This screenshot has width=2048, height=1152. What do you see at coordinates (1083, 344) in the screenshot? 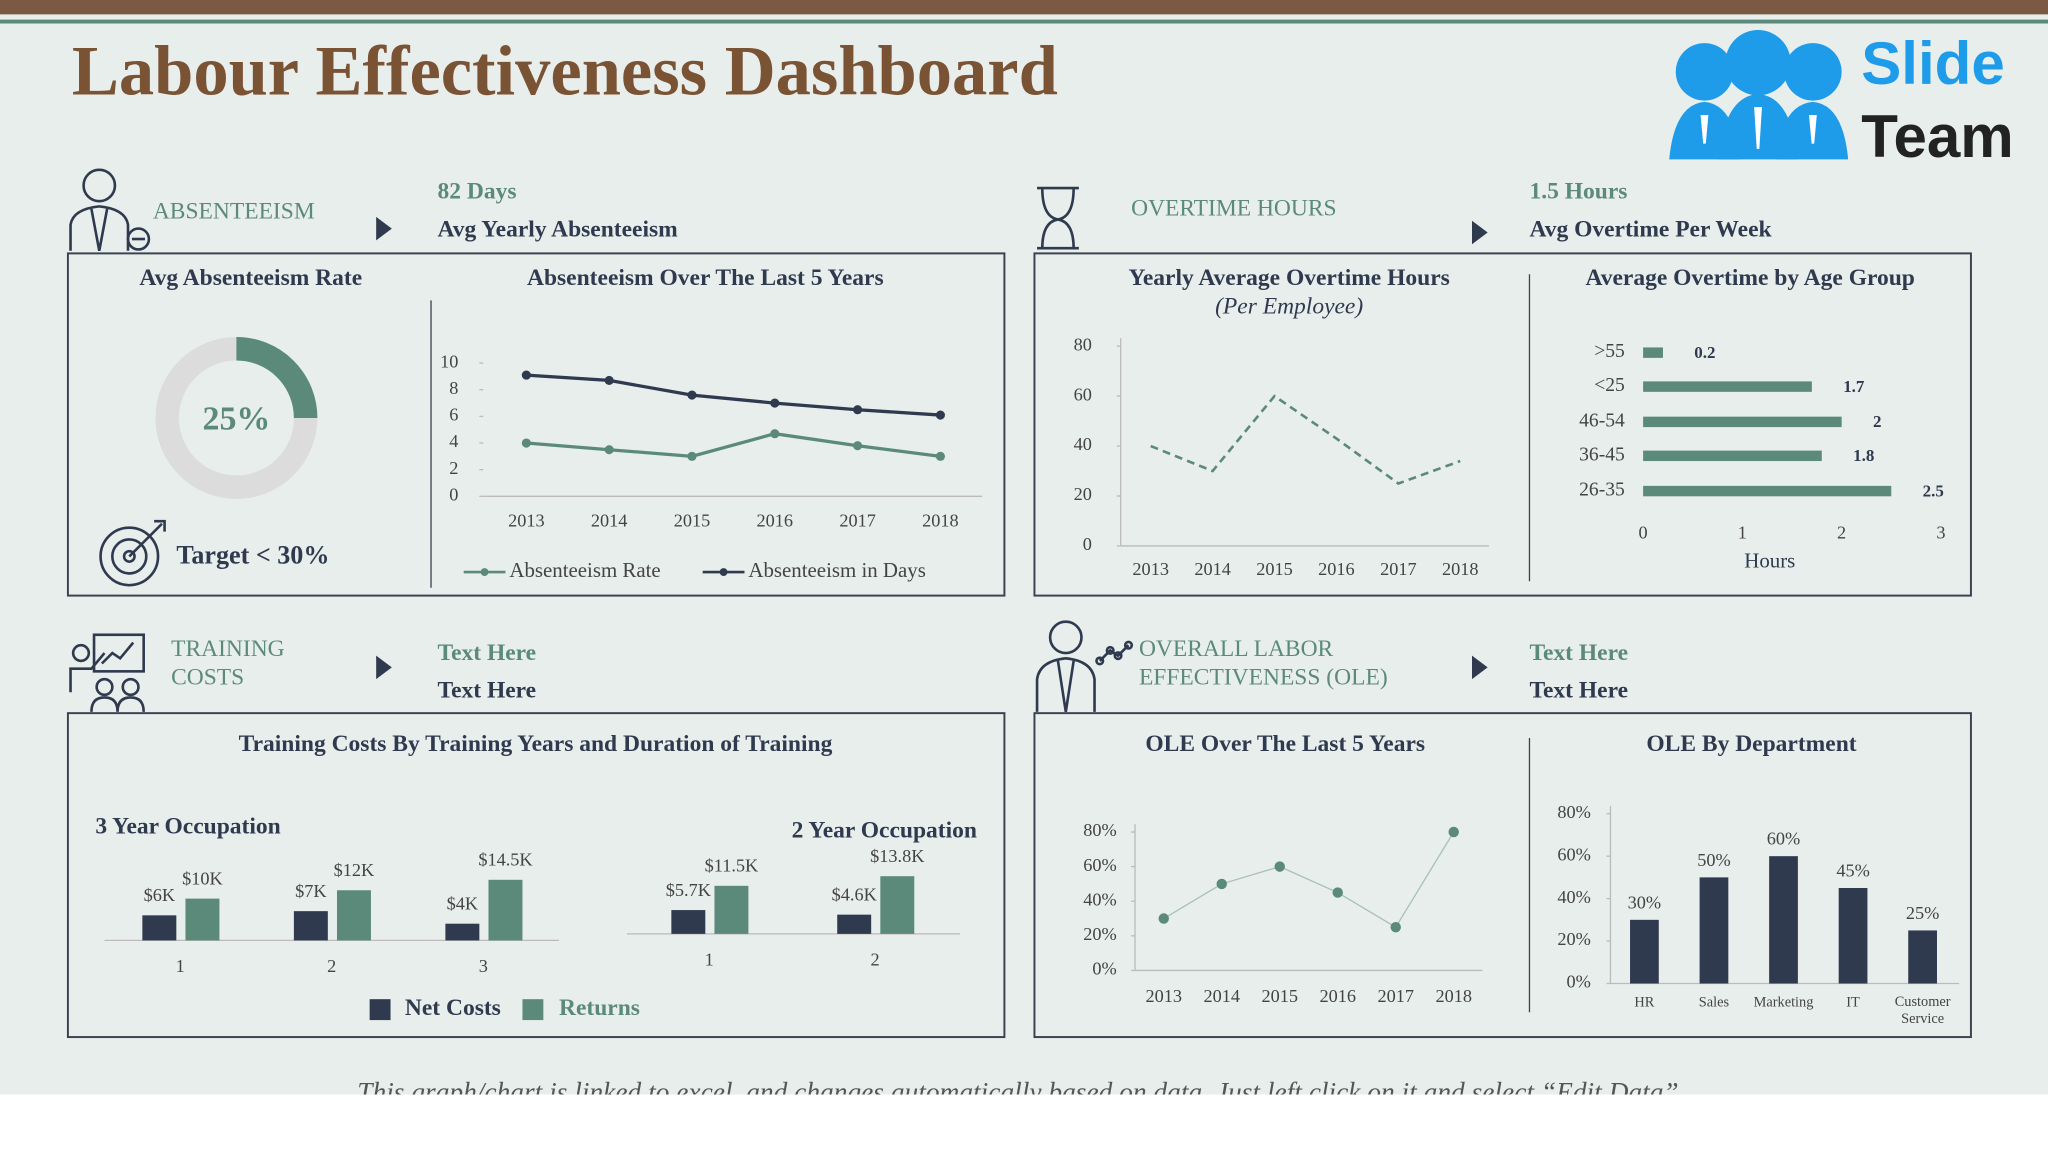
I see `y-tick-label: 80` at bounding box center [1083, 344].